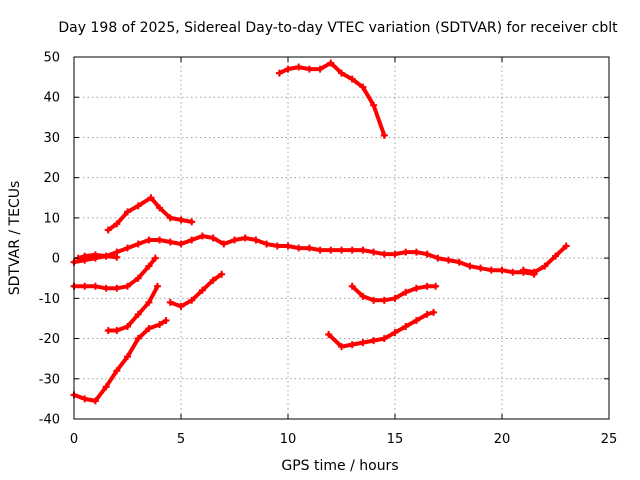 This screenshot has height=480, width=640. Describe the element at coordinates (609, 439) in the screenshot. I see `x-tick-label: 25` at that location.